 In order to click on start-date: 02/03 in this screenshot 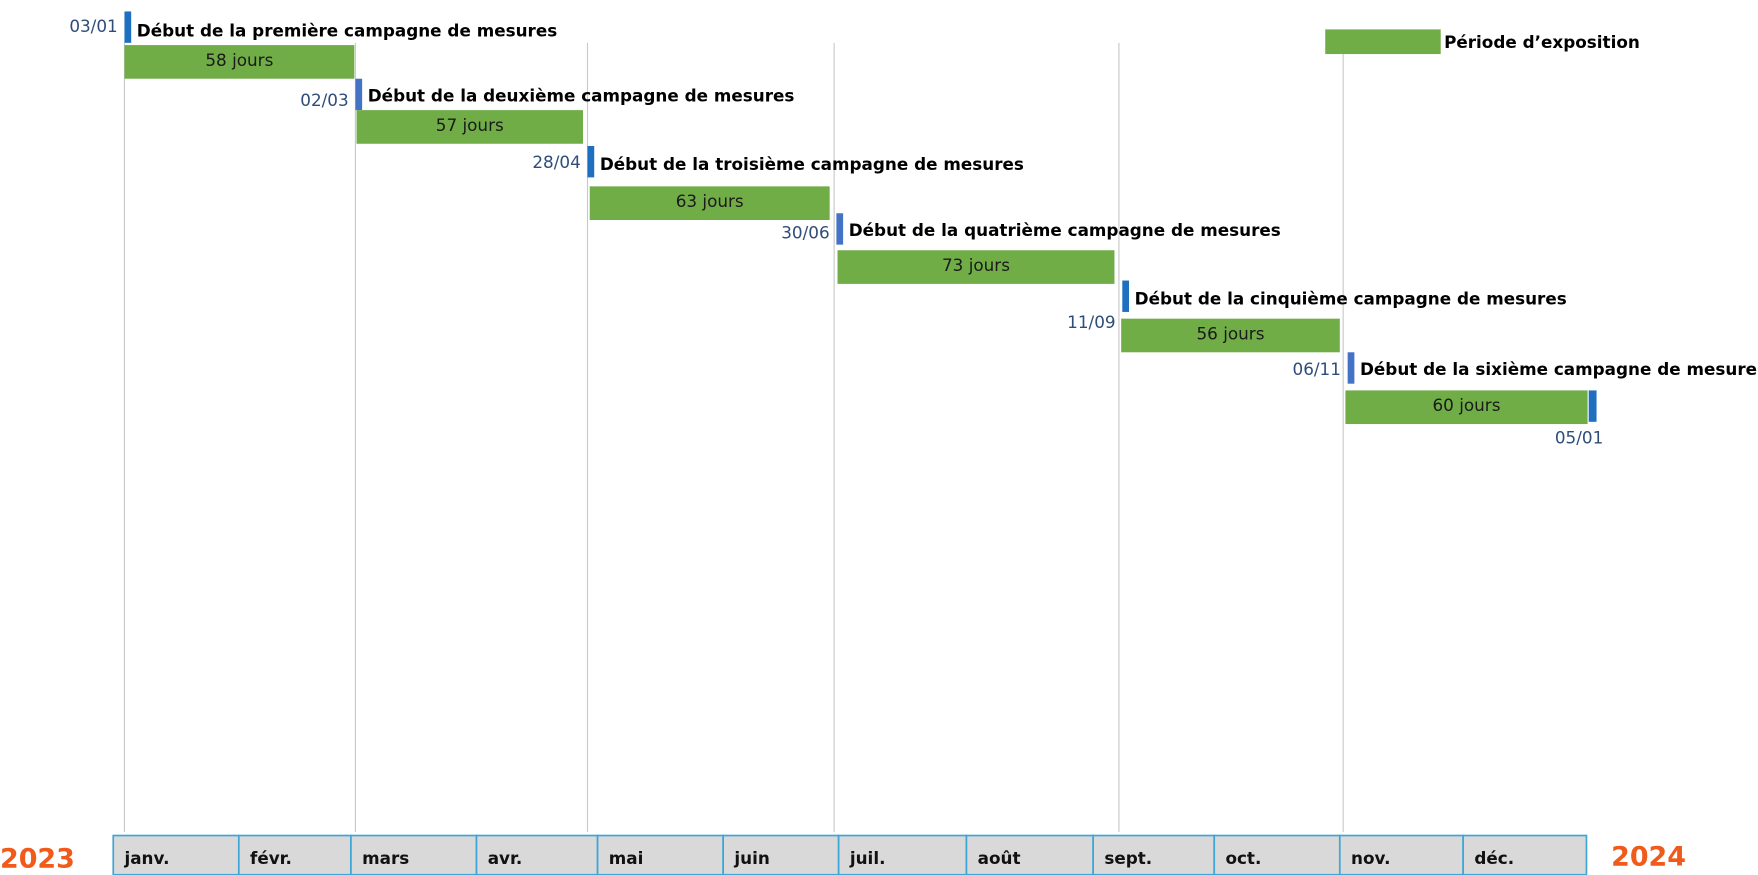, I will do `click(324, 100)`.